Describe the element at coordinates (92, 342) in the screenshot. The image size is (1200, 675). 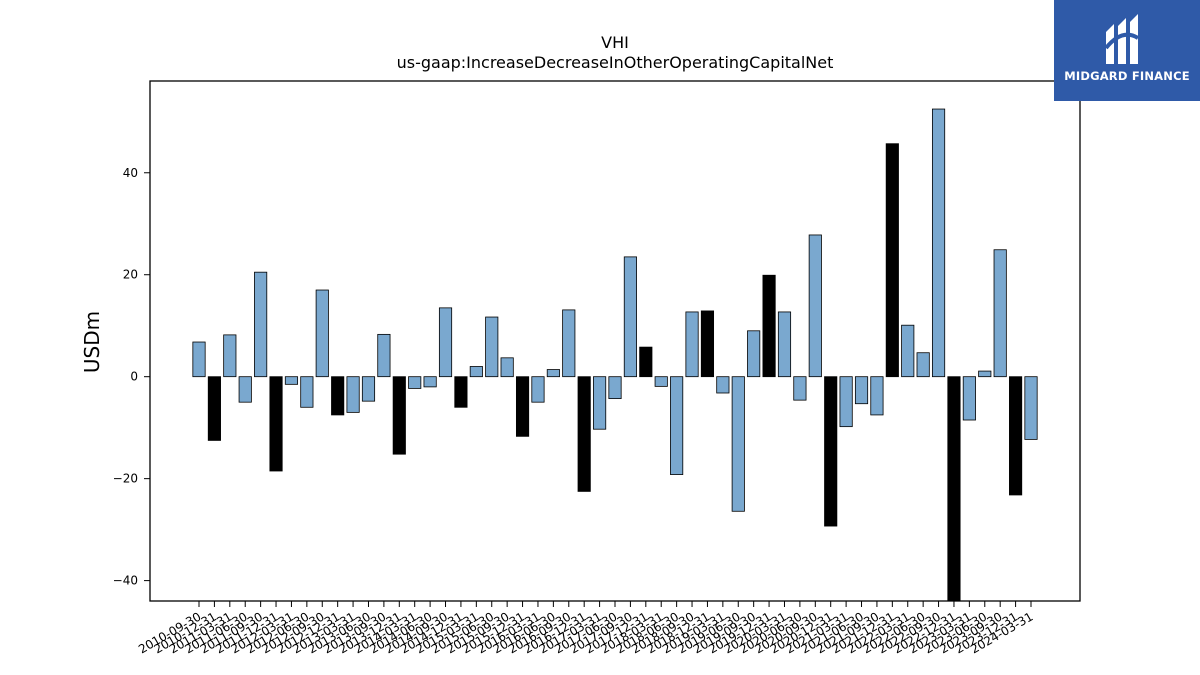
I see `y-axis-label: USDm` at that location.